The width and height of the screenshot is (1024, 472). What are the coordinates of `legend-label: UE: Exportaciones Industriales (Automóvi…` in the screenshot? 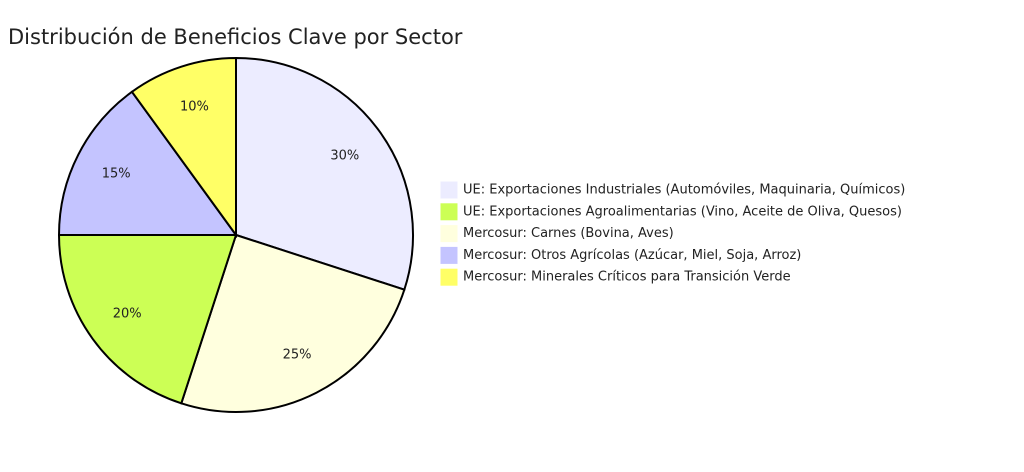 It's located at (684, 190).